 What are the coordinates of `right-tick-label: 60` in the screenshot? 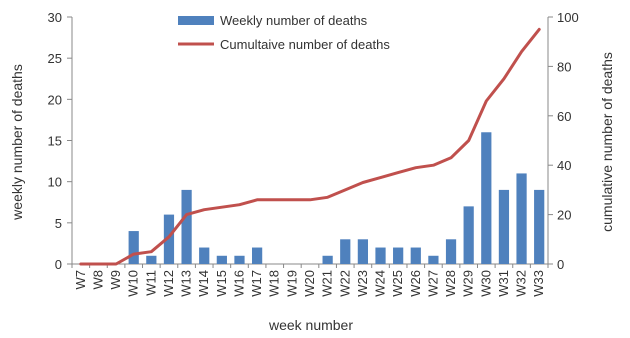 It's located at (564, 116).